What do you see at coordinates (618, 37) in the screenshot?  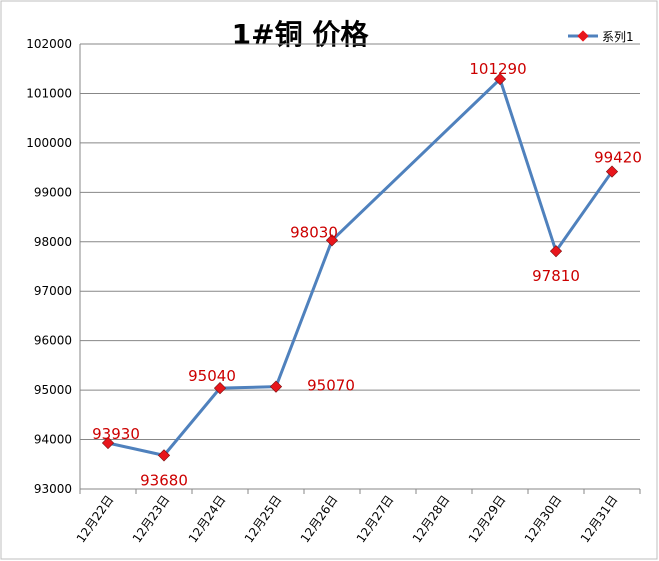 I see `legend-label: 系列1` at bounding box center [618, 37].